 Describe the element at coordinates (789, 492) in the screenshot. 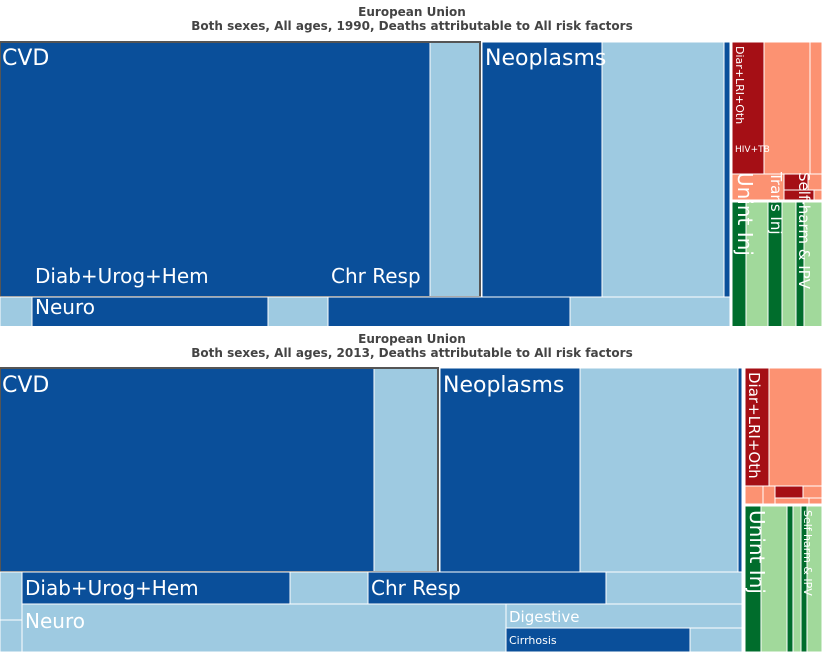

I see `tile-cmnn-attr-a` at that location.